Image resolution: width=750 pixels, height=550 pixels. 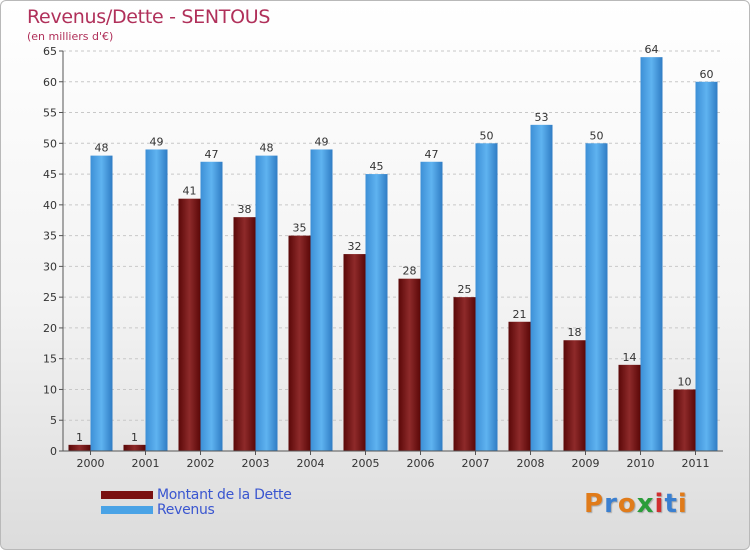 What do you see at coordinates (245, 209) in the screenshot?
I see `data-label: 38` at bounding box center [245, 209].